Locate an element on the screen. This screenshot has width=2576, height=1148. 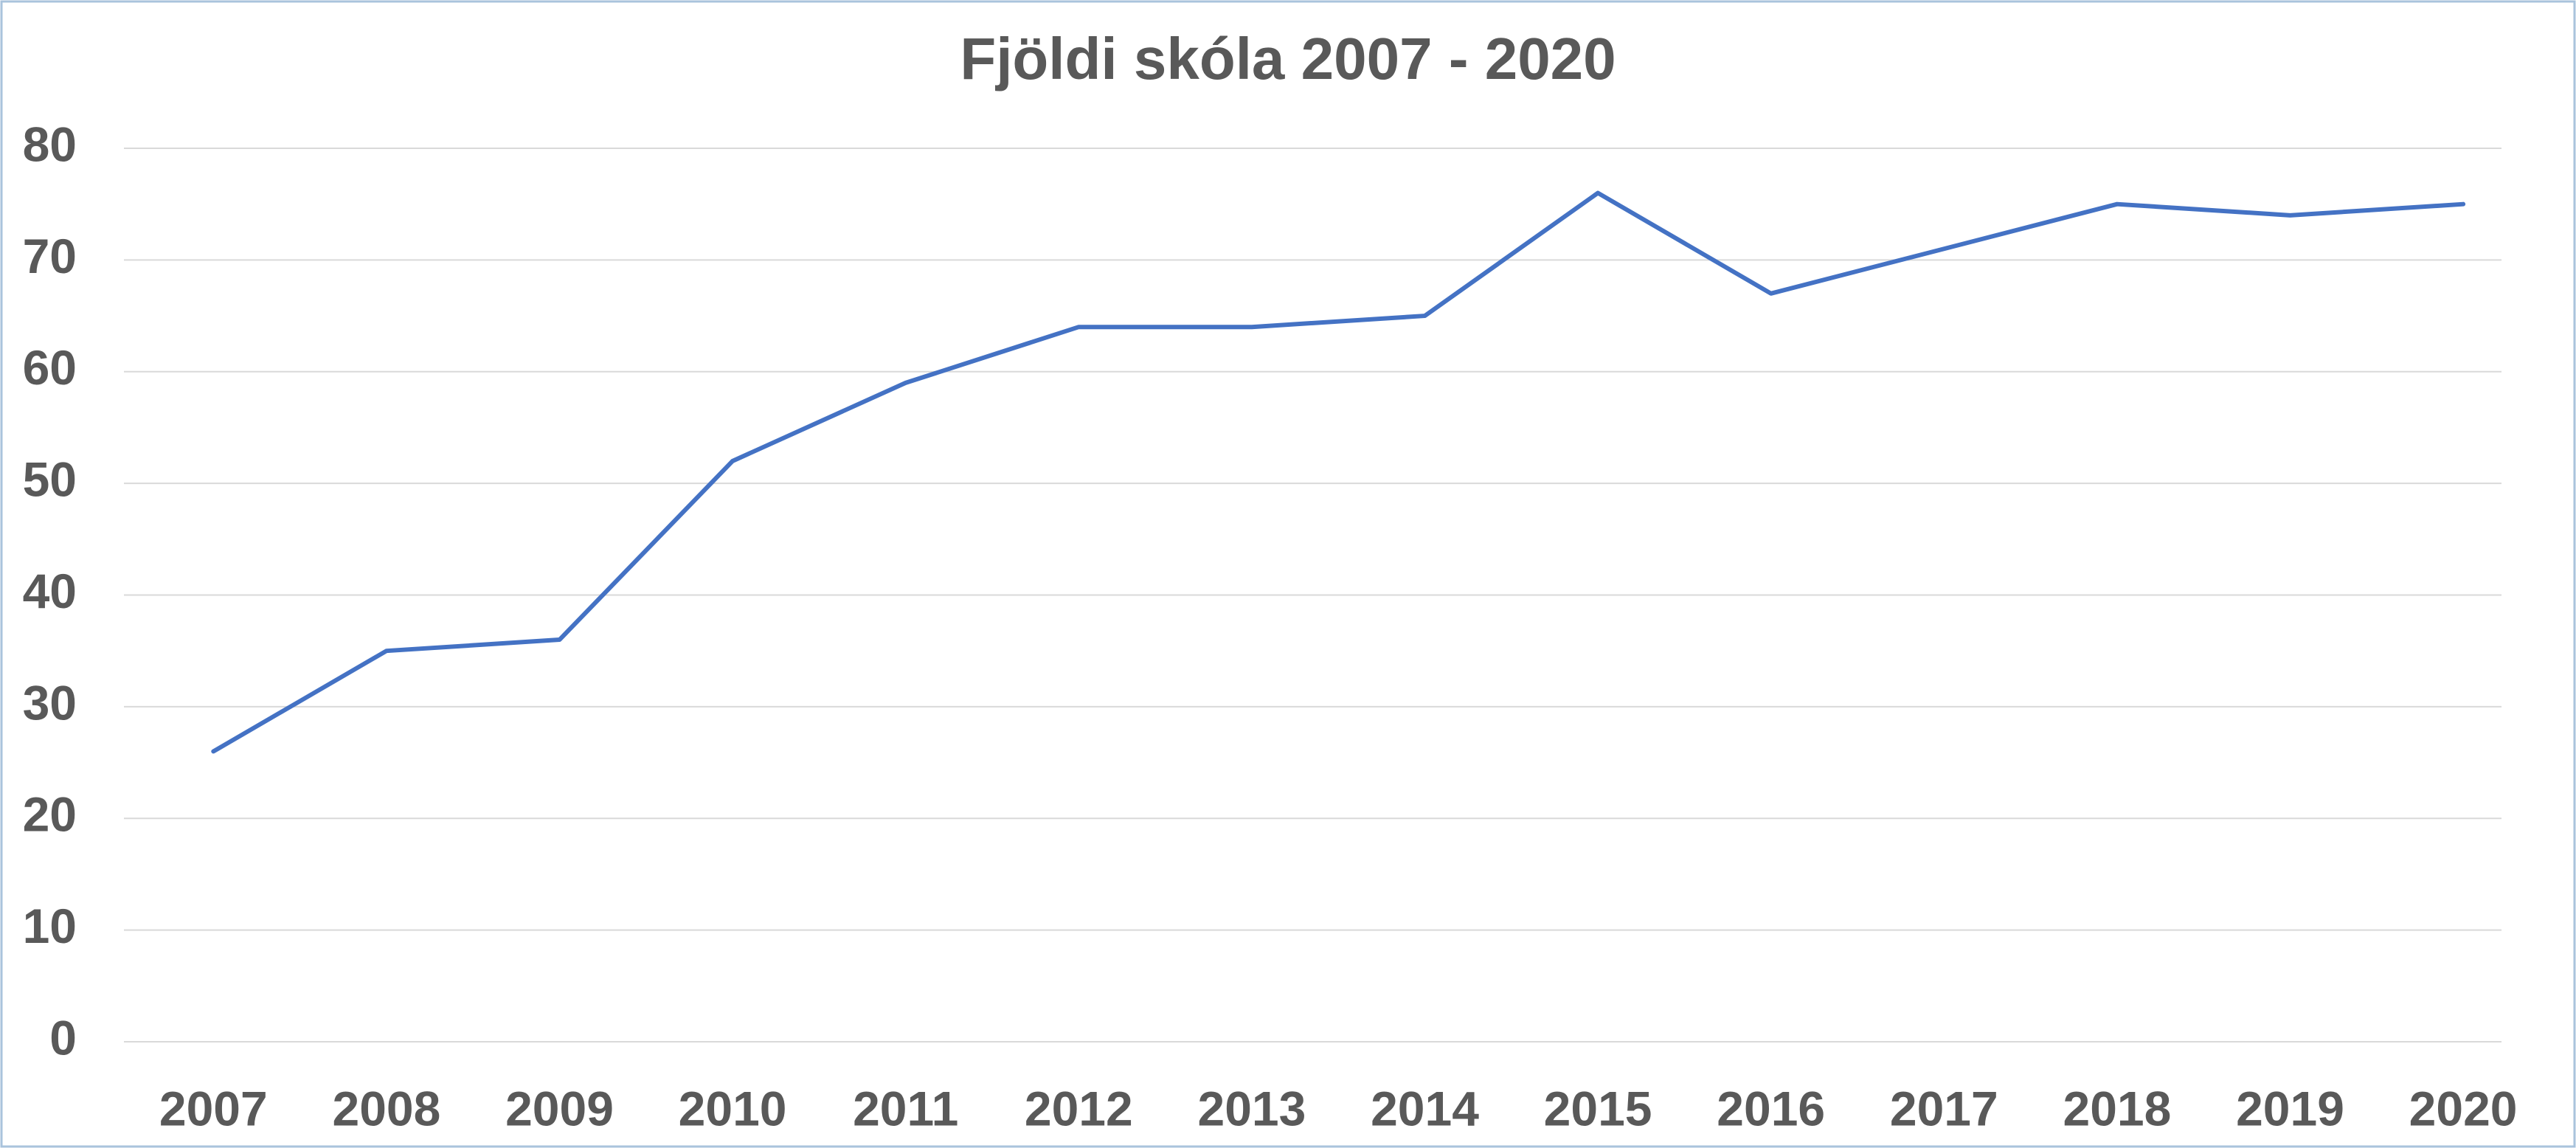
x-tick-label: 2011 is located at coordinates (906, 1108).